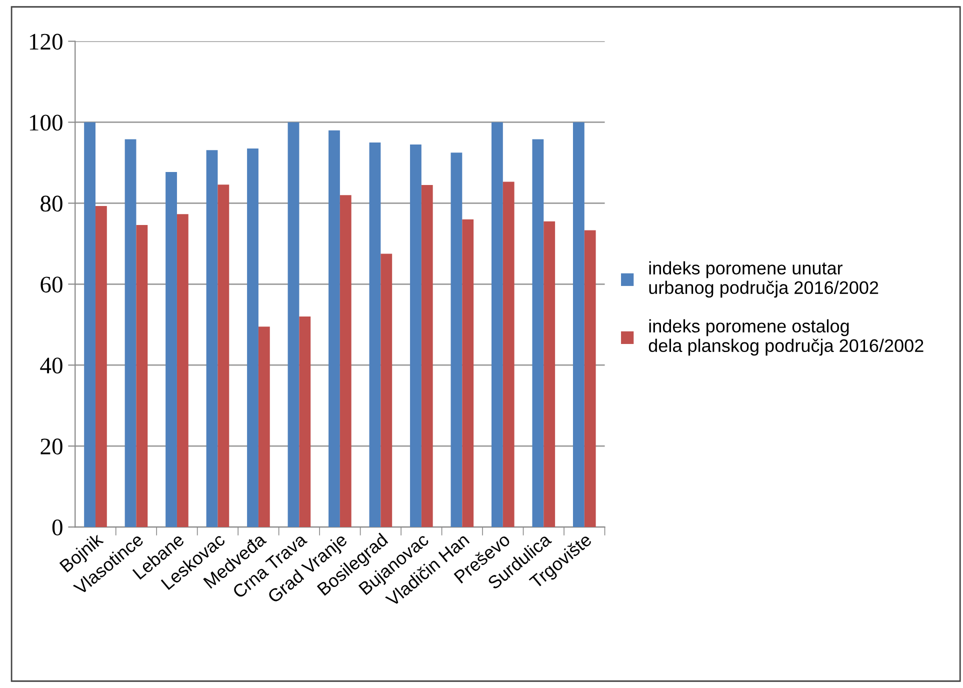 The height and width of the screenshot is (688, 963). Describe the element at coordinates (763, 279) in the screenshot. I see `legend-label: indeks poromene unutar urbanog područja 2016/2002` at that location.